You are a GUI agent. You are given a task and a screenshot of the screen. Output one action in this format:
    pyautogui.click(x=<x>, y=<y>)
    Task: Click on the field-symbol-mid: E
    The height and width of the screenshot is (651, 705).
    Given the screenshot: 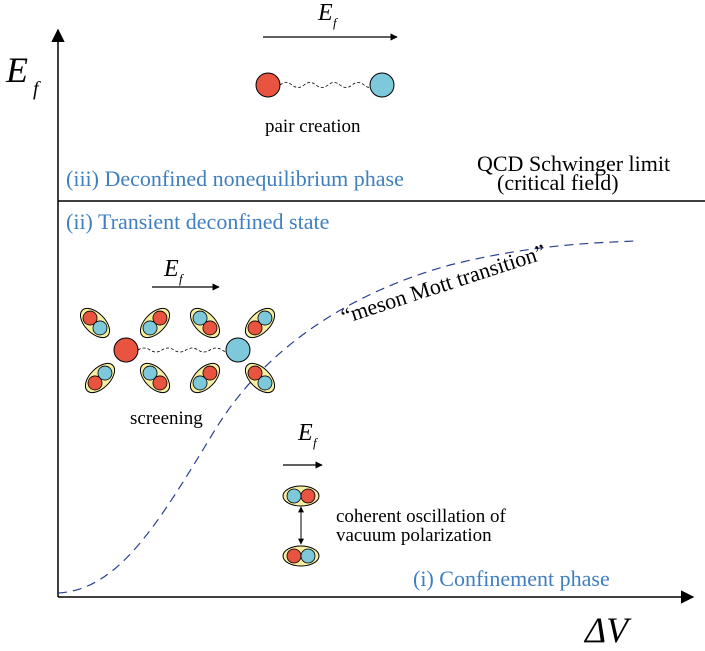 What is the action you would take?
    pyautogui.click(x=171, y=269)
    